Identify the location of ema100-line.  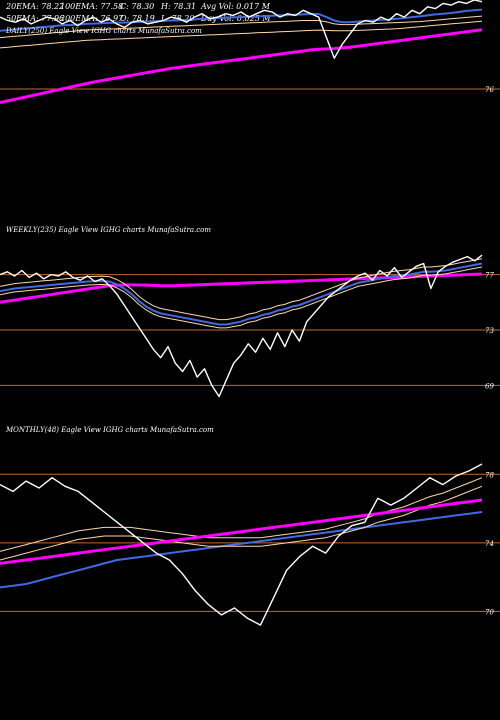
(241, 34).